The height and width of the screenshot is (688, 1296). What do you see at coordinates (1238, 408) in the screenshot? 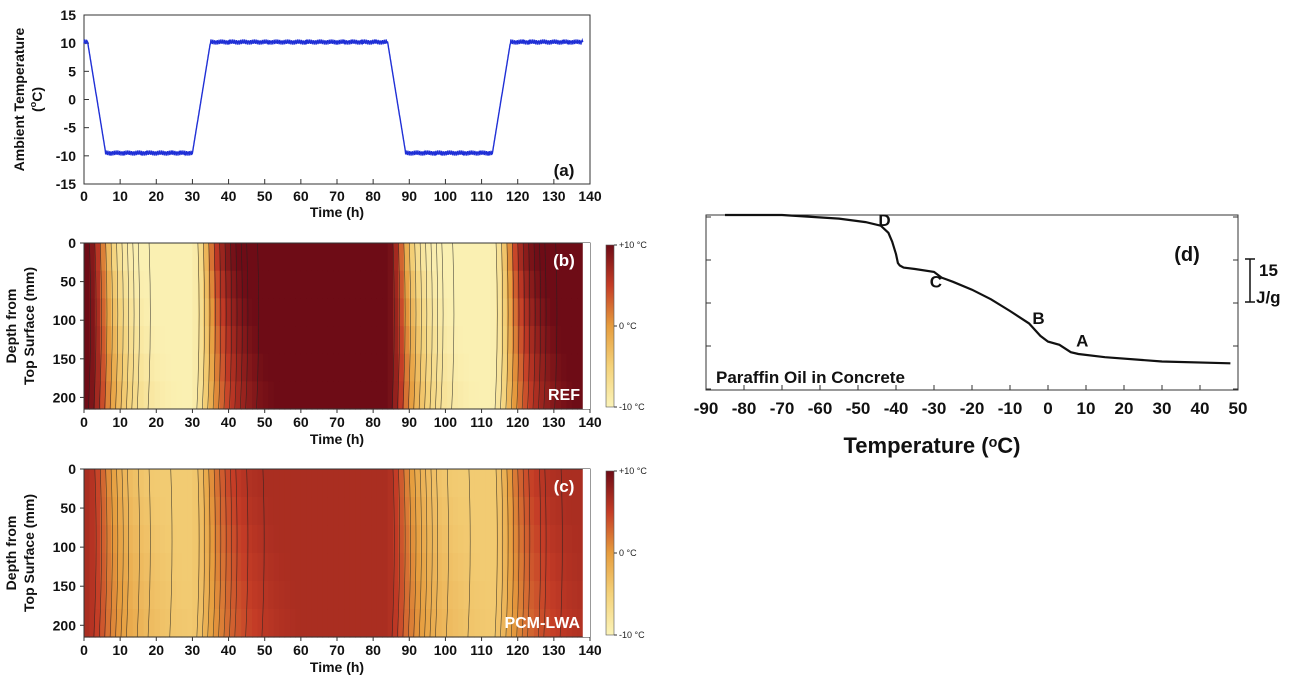
I see `x-tick-label: 50` at bounding box center [1238, 408].